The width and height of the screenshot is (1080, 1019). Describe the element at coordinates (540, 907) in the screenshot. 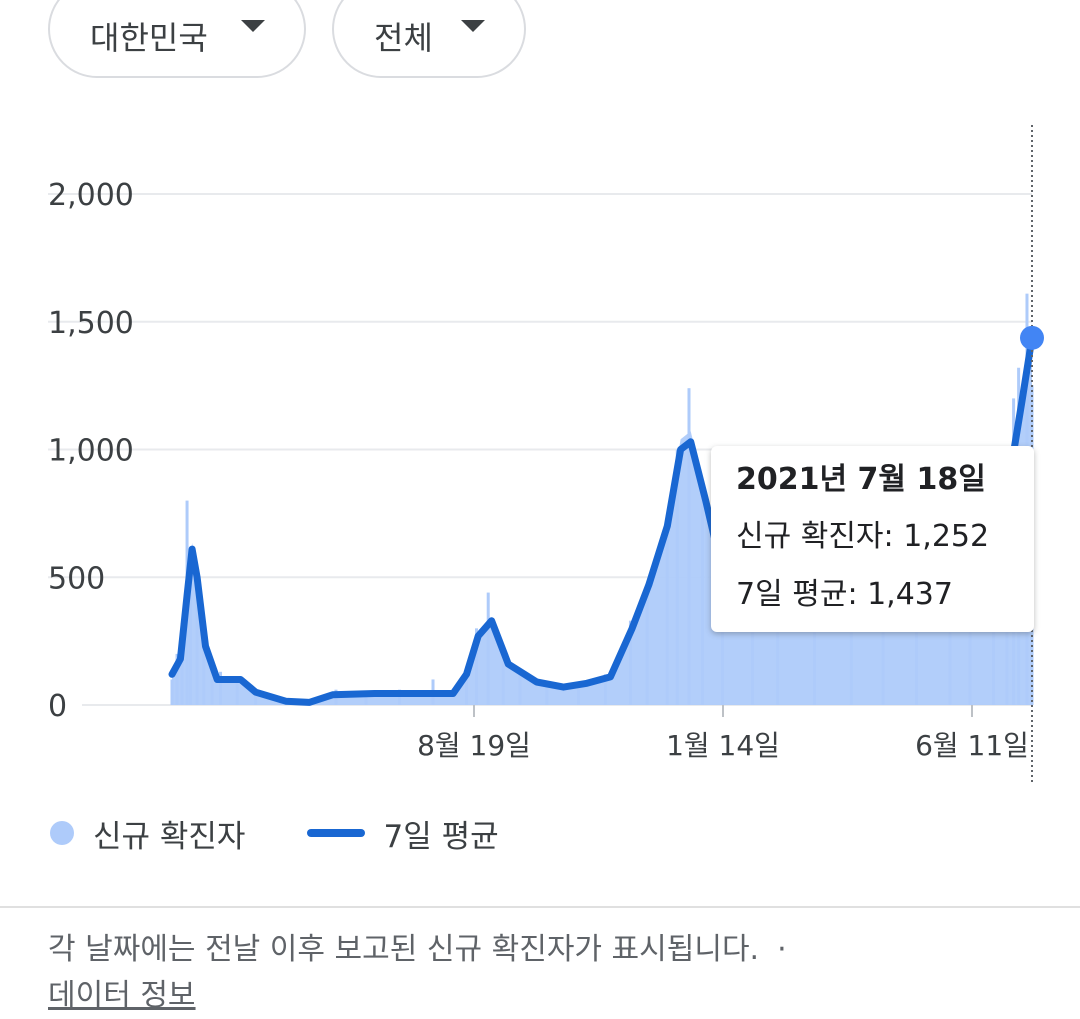

I see `divider` at that location.